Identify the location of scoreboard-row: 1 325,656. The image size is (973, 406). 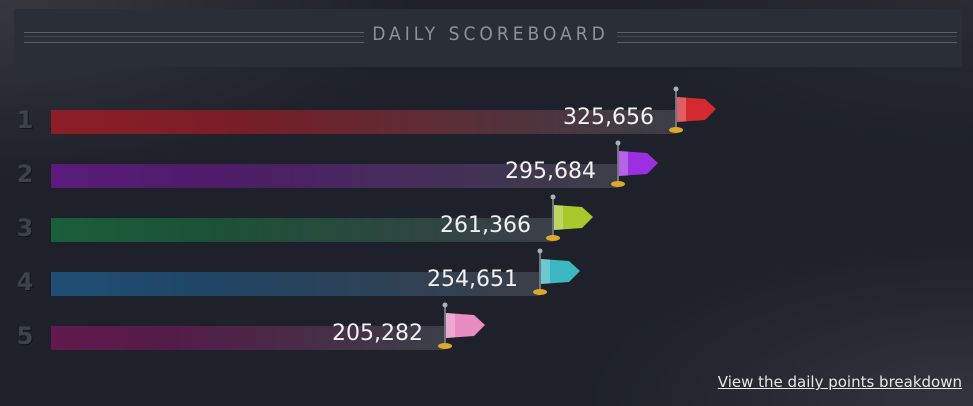
(486, 113).